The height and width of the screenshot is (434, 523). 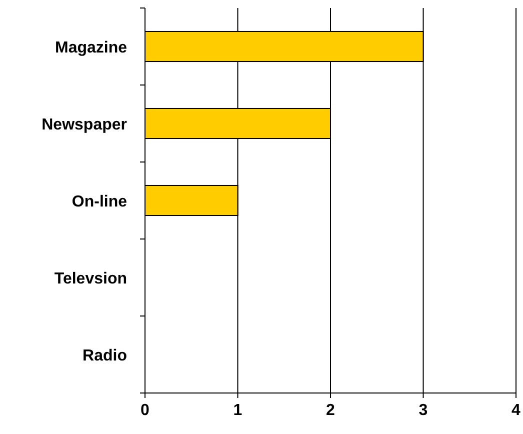 What do you see at coordinates (145, 410) in the screenshot?
I see `x-tick-label: 0` at bounding box center [145, 410].